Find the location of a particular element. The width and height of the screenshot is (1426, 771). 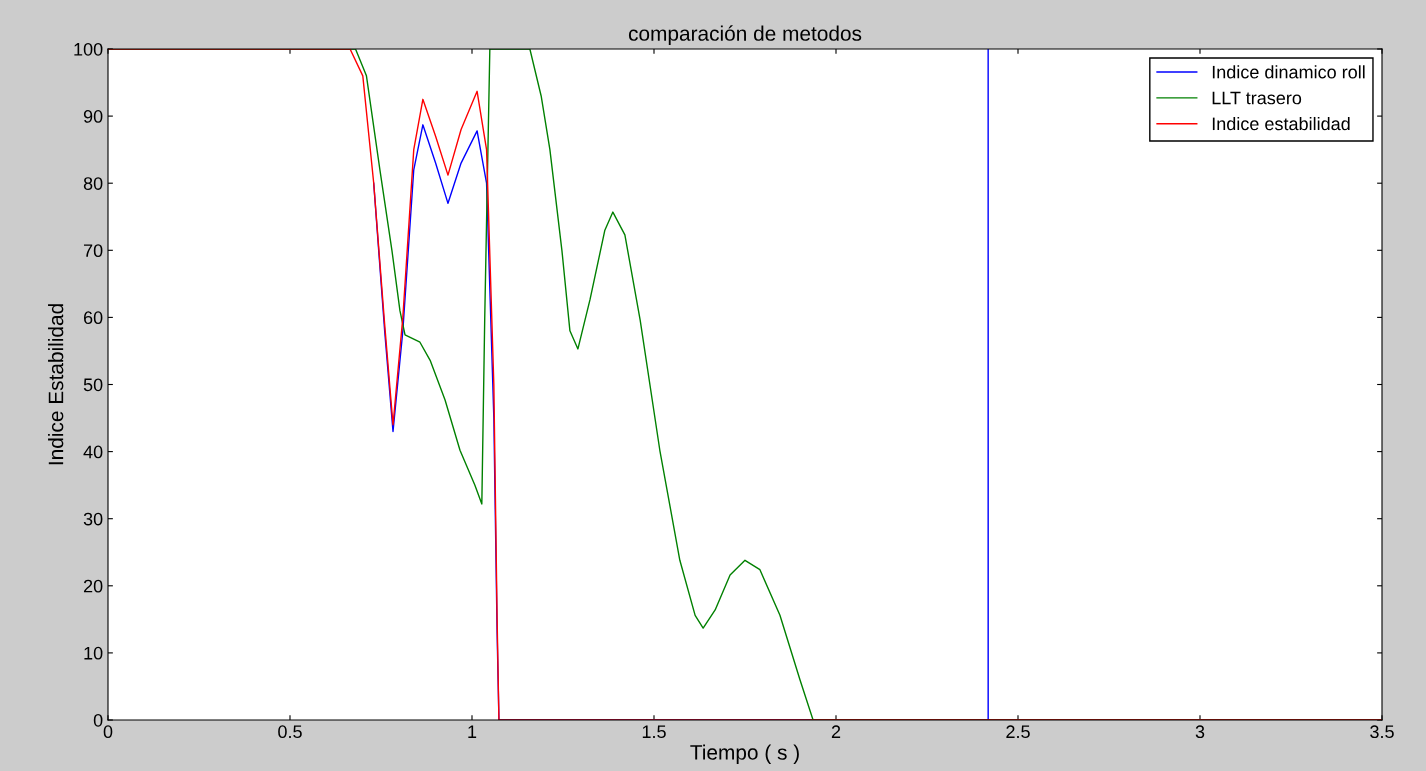

y-tick-label: 50 is located at coordinates (93, 385).